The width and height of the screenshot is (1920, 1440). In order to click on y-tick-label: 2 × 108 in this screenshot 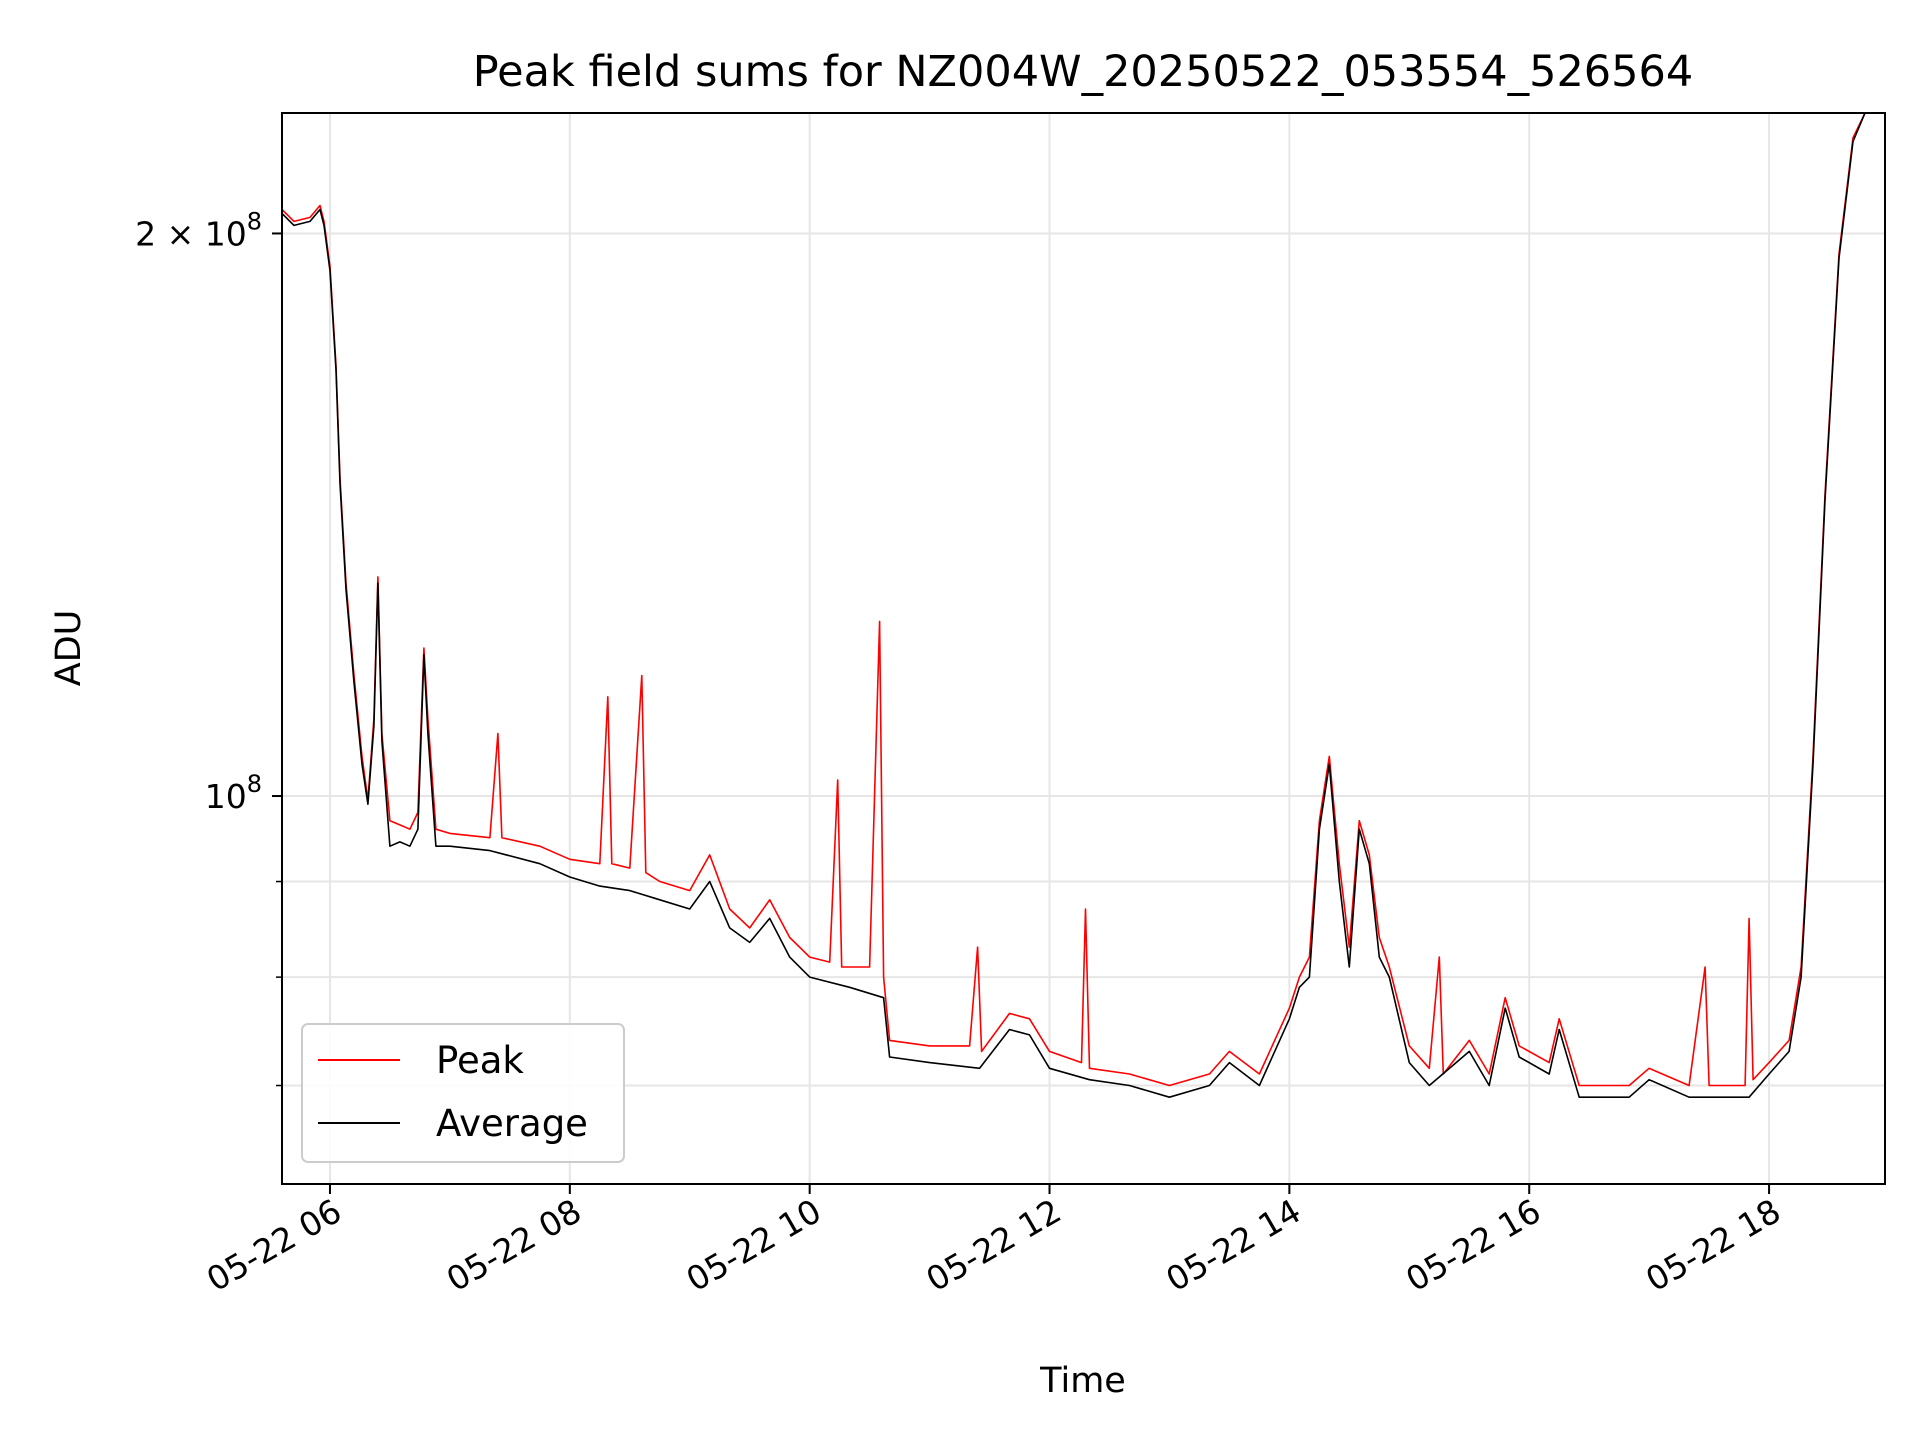, I will do `click(198, 230)`.